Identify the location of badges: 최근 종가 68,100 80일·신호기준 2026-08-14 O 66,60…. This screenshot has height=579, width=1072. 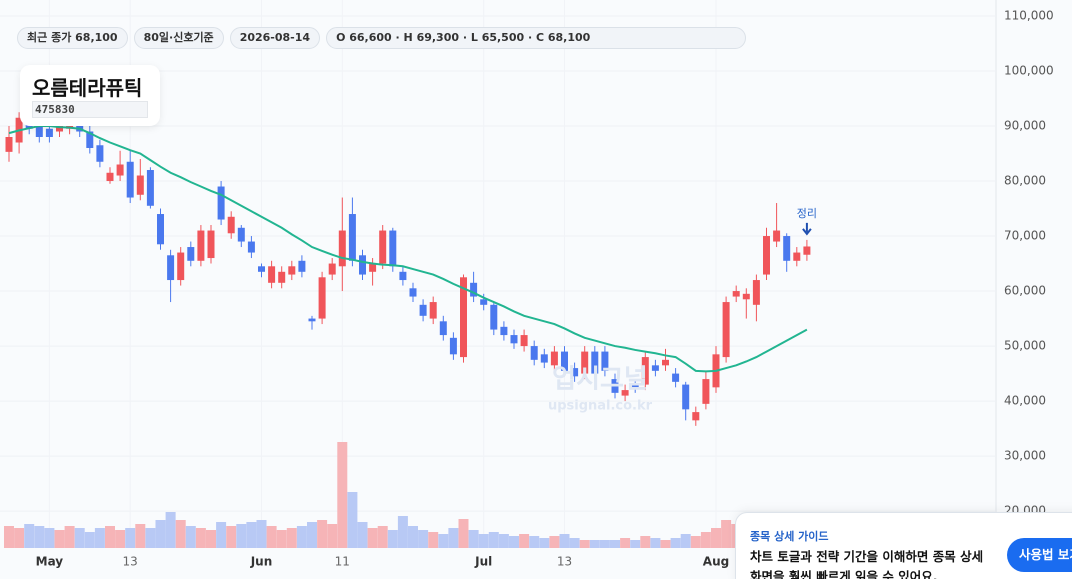
(382, 38).